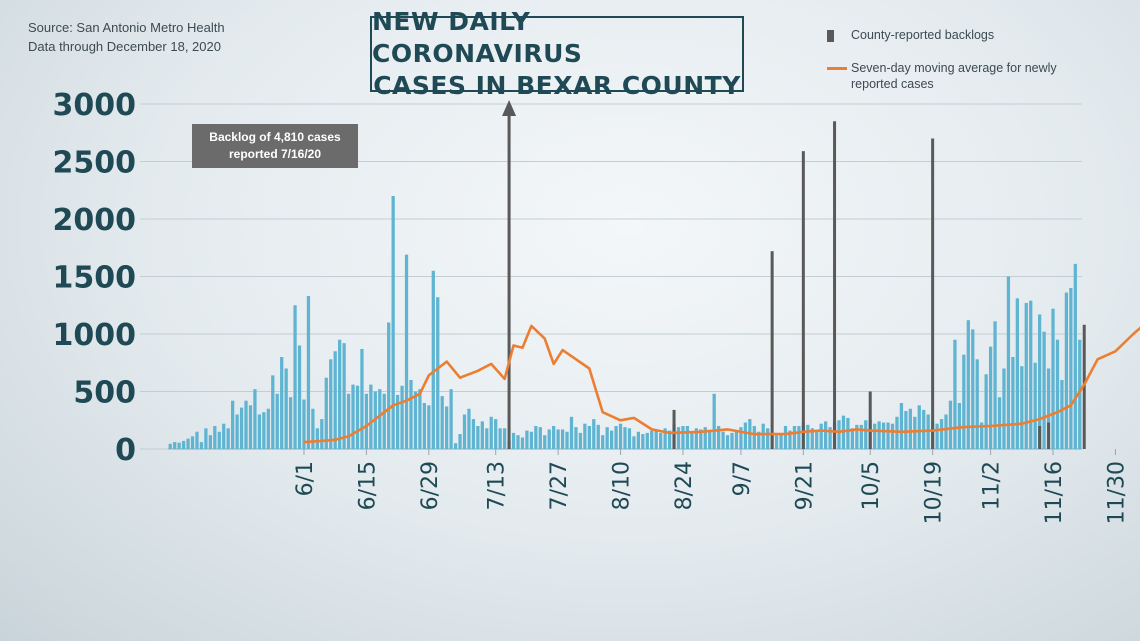 This screenshot has height=641, width=1140. I want to click on x-tick-label: 7/13, so click(497, 485).